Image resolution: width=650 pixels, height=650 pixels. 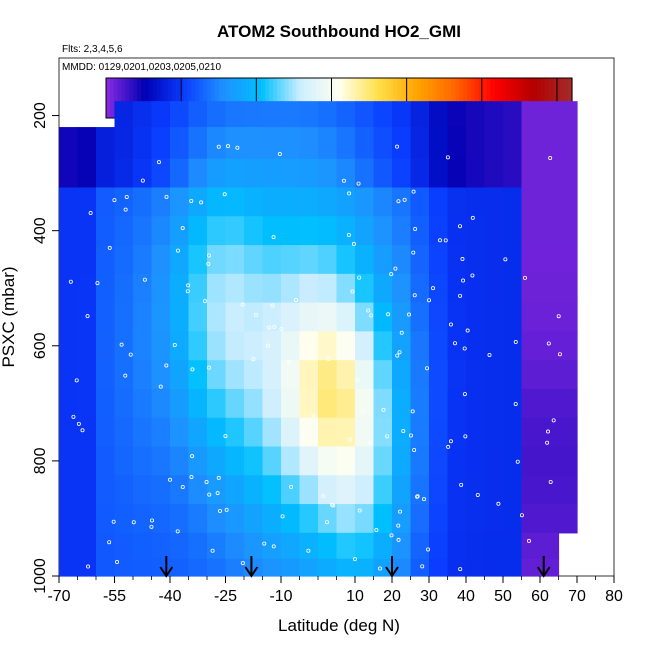 I want to click on x-tick-label: 50, so click(x=503, y=596).